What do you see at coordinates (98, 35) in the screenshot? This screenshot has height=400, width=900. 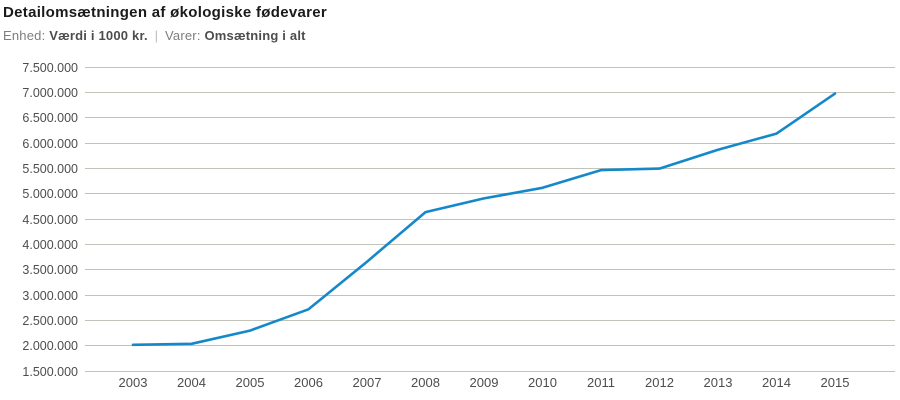 I see `unit-value: Værdi i 1000 kr.` at bounding box center [98, 35].